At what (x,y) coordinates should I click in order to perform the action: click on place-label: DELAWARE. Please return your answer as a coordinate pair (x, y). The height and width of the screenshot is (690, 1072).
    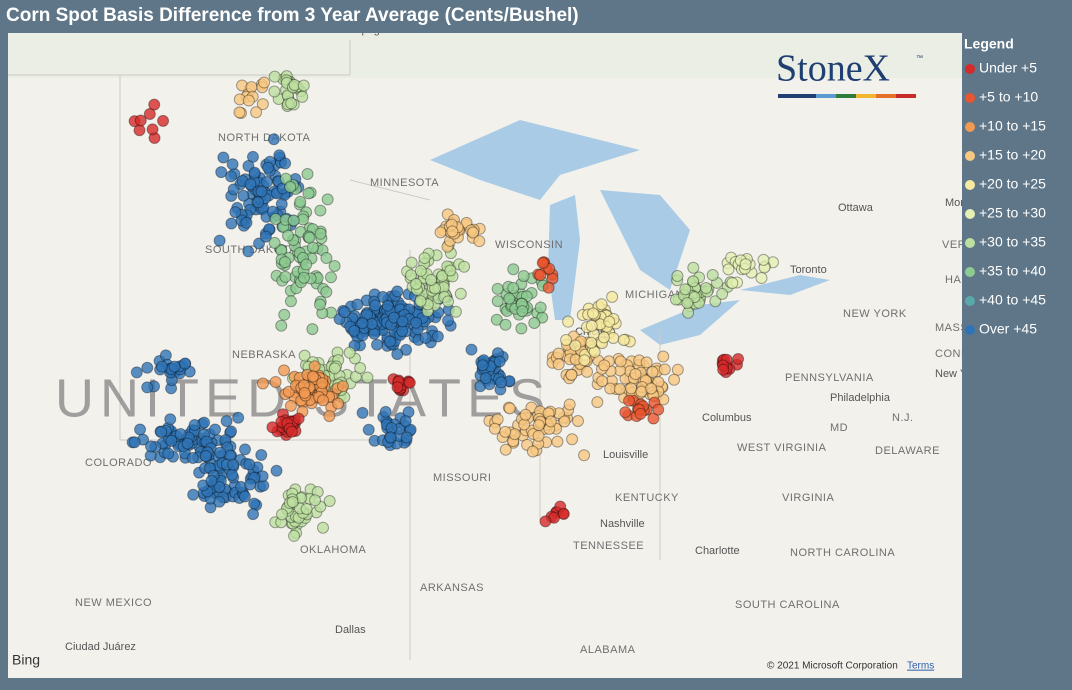
    Looking at the image, I should click on (907, 451).